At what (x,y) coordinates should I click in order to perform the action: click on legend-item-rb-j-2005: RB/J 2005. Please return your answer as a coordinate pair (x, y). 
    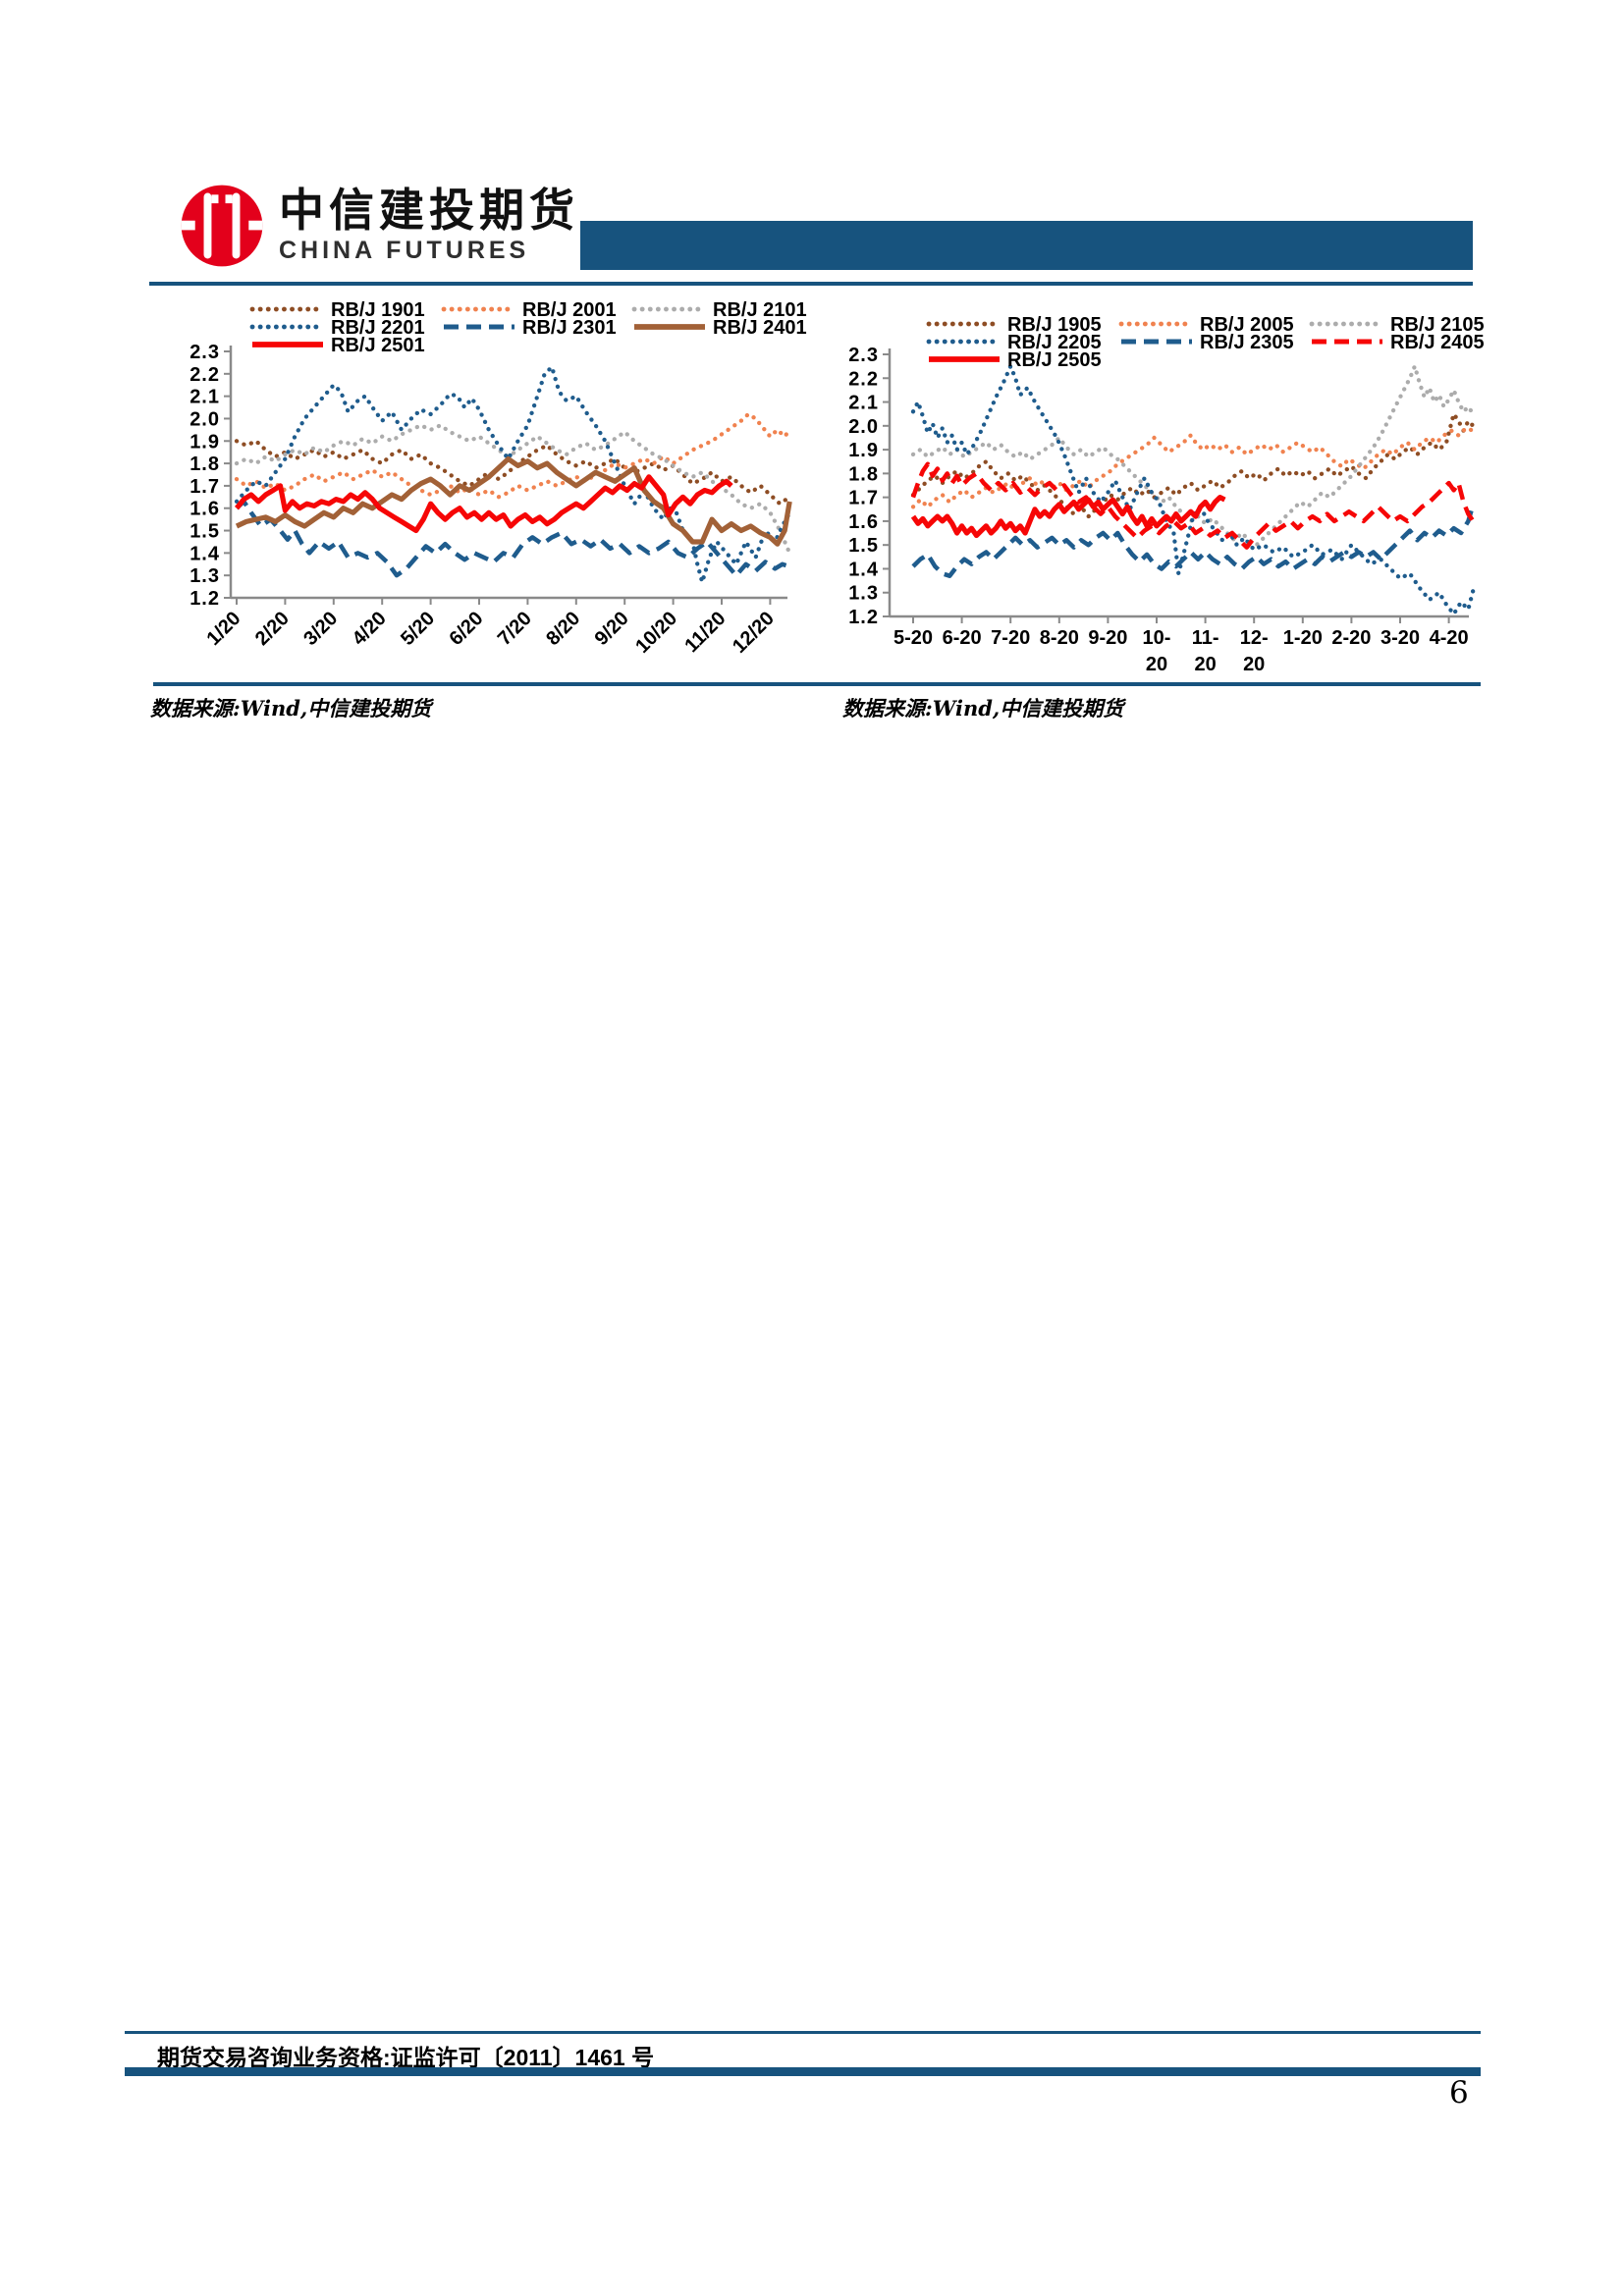
    Looking at the image, I should click on (1206, 325).